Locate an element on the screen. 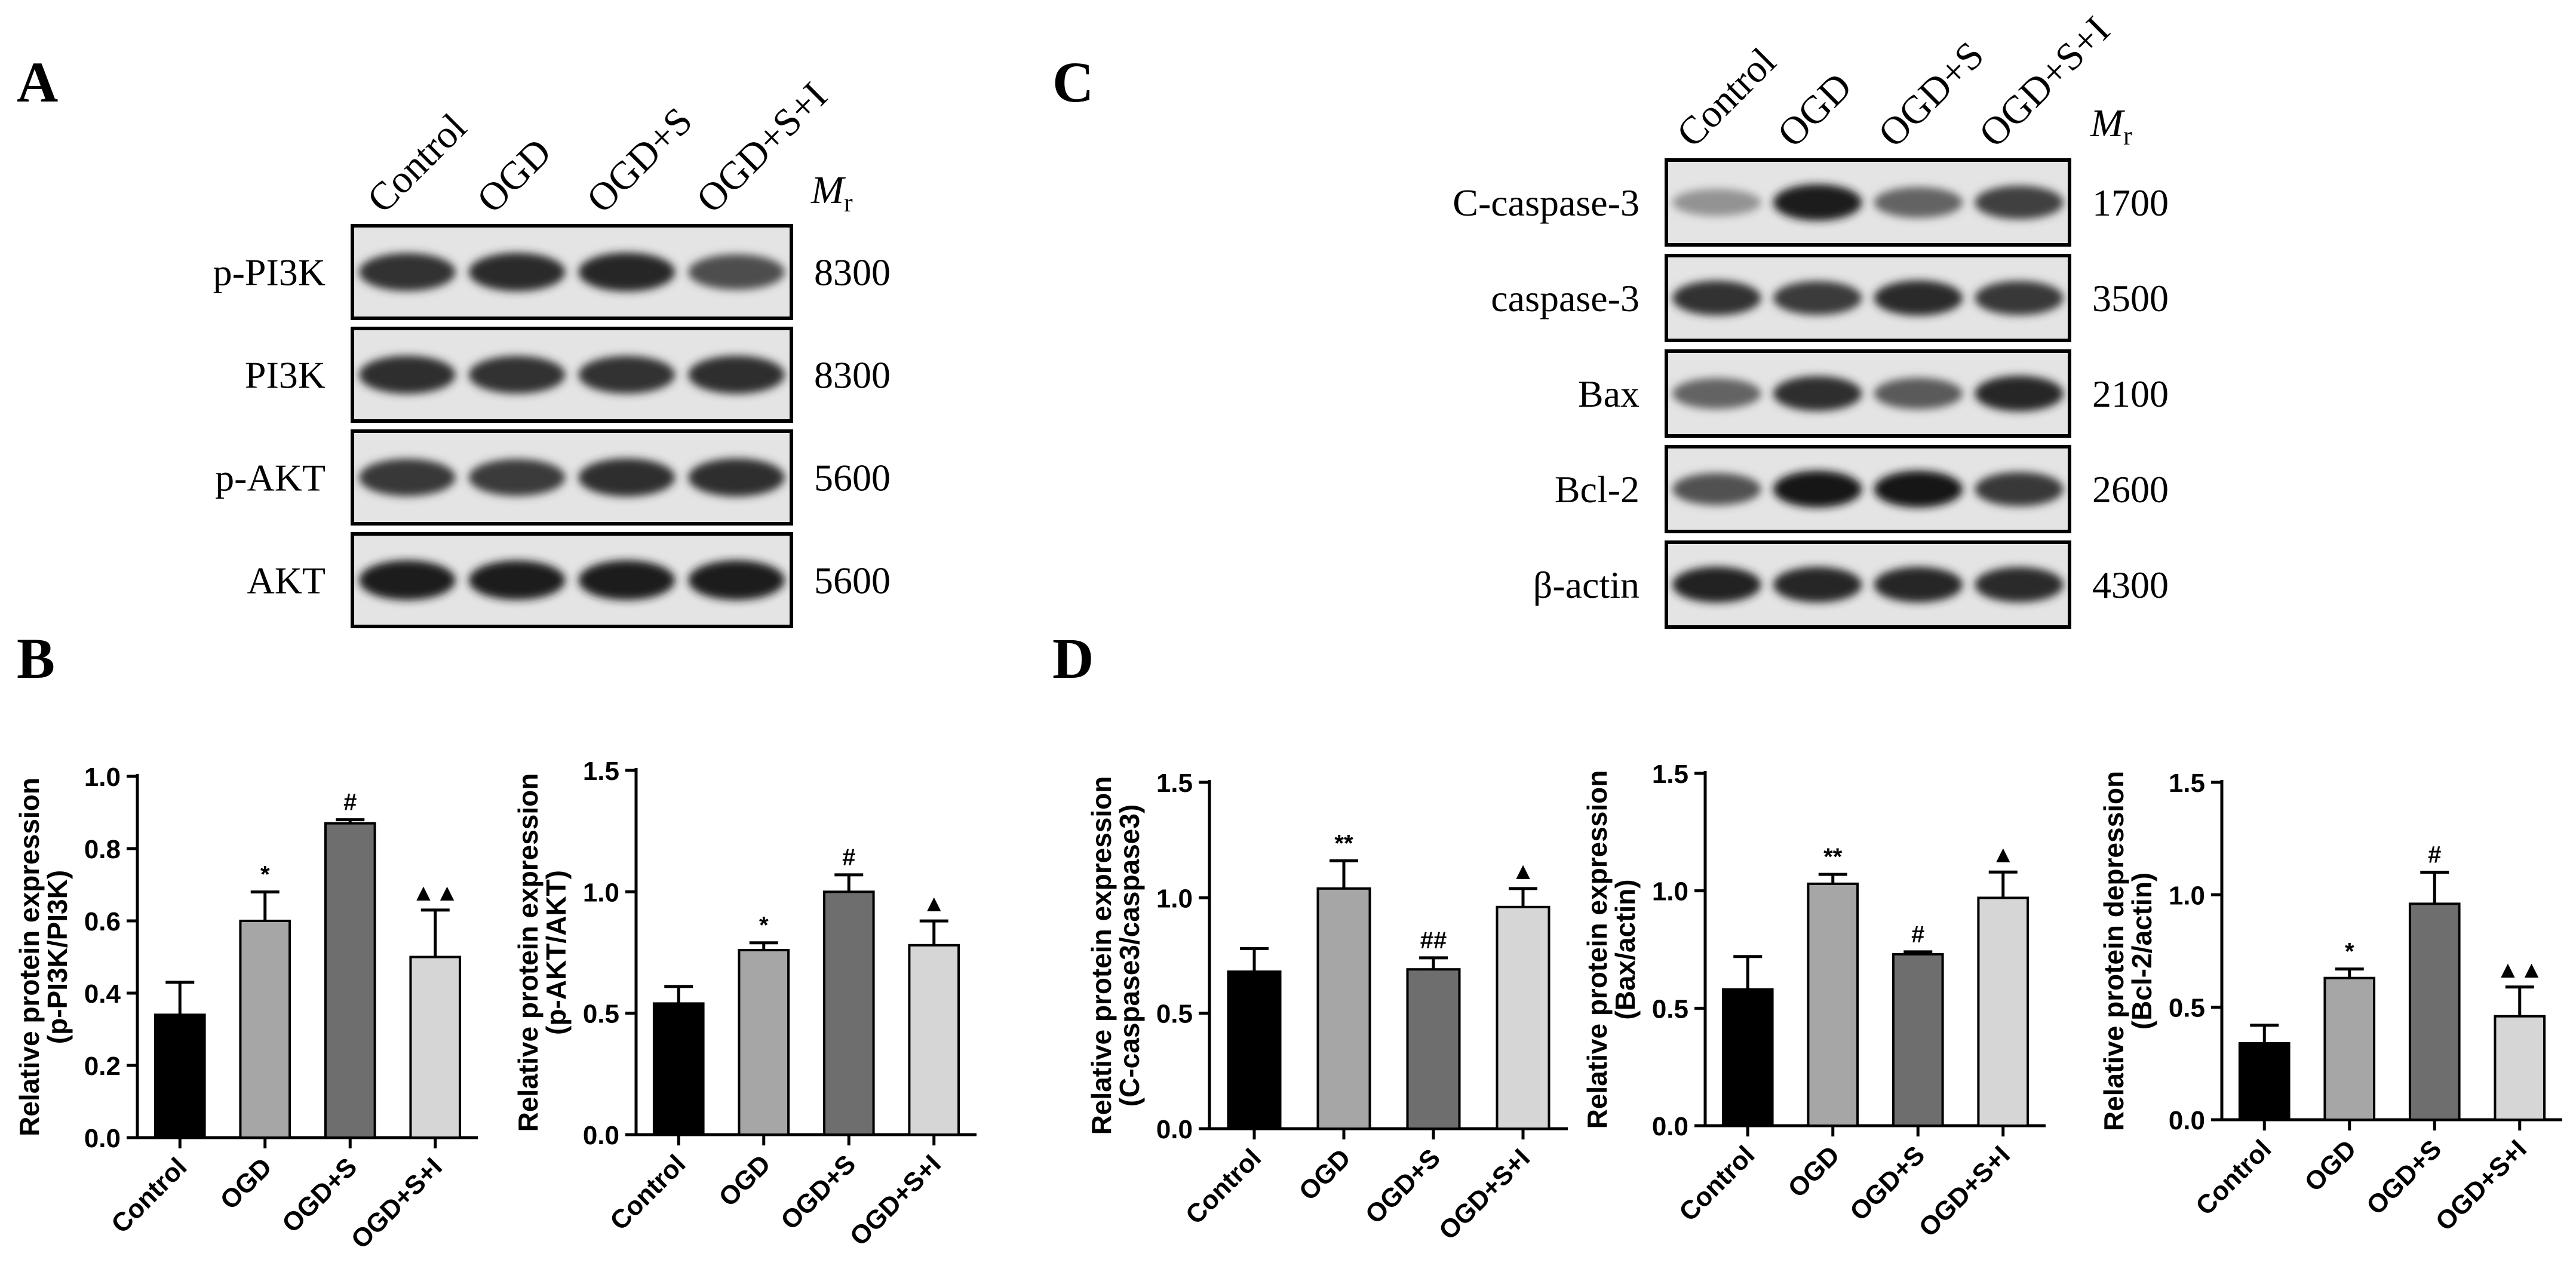 This screenshot has width=2576, height=1275. blot-mr-value: 2600 is located at coordinates (2130, 490).